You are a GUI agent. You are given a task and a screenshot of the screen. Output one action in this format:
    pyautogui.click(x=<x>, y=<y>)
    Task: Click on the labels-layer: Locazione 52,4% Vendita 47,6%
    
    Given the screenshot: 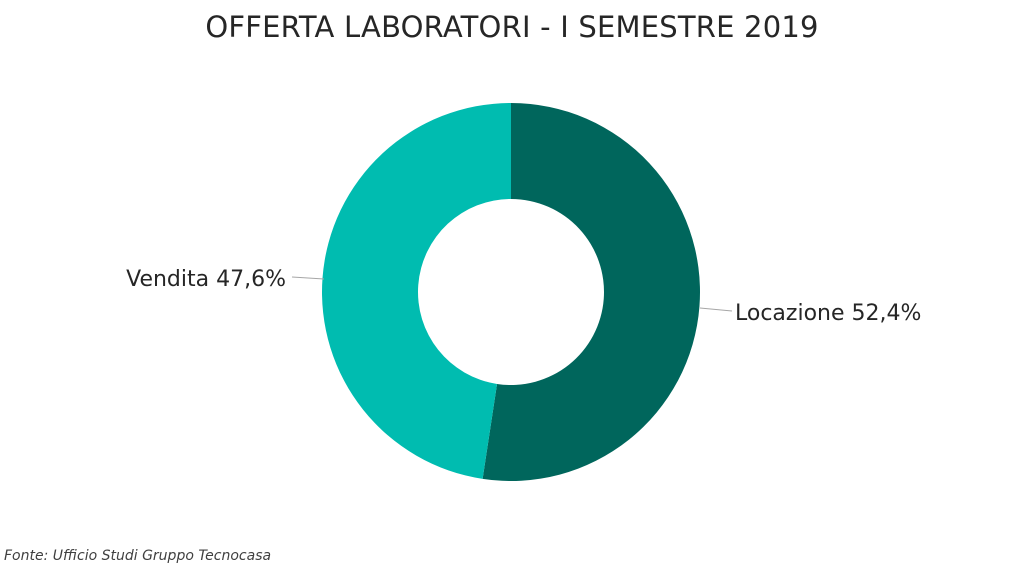 What is the action you would take?
    pyautogui.click(x=523, y=296)
    